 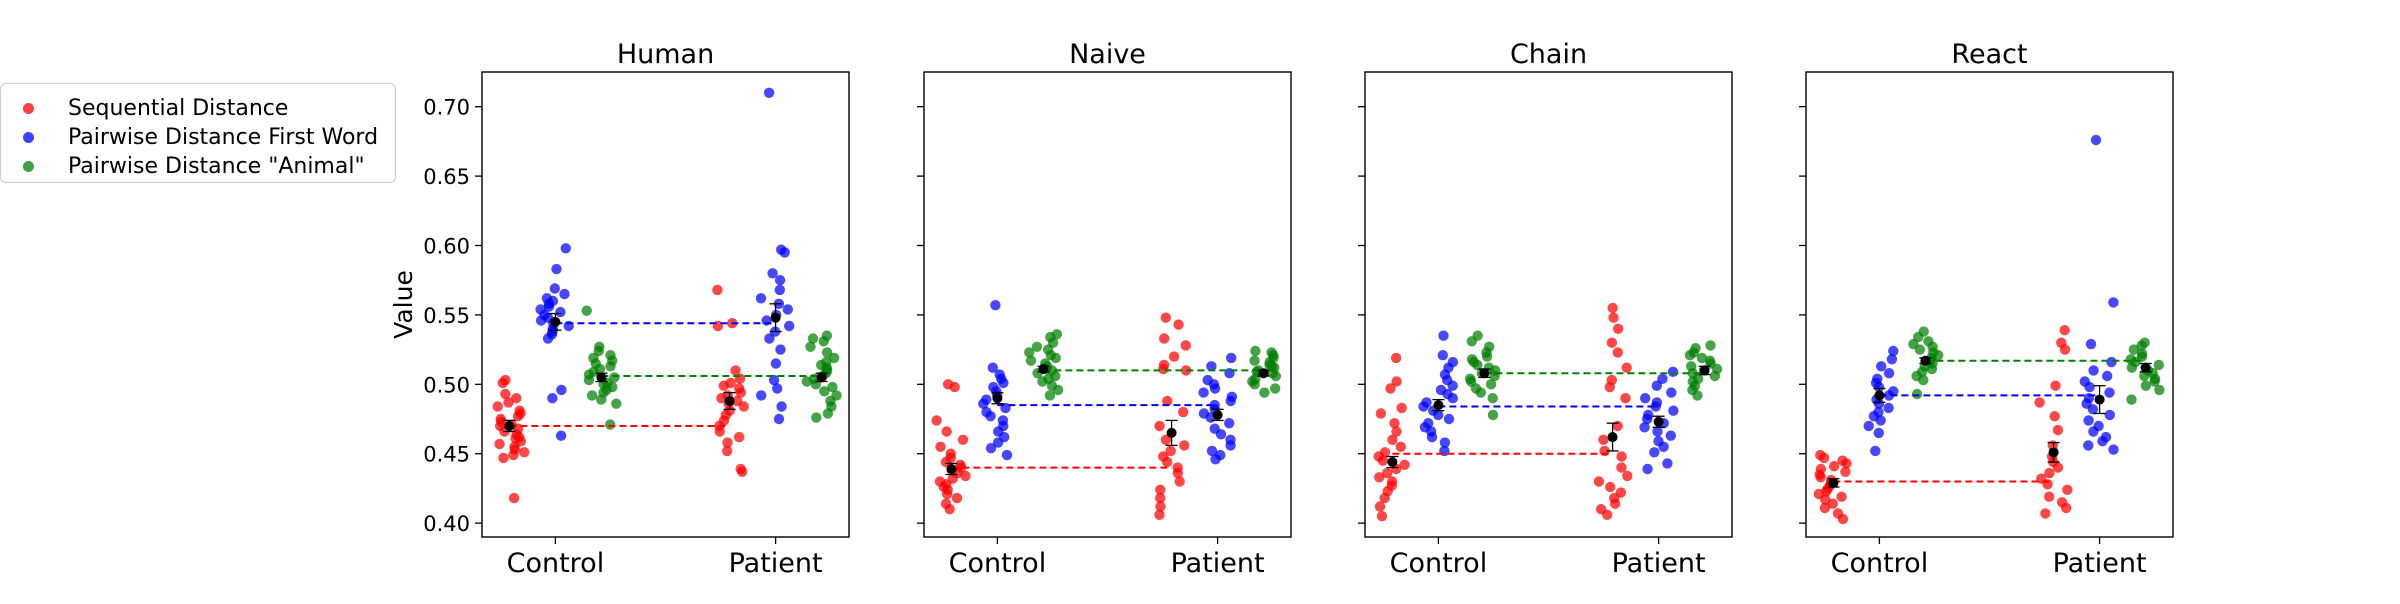 I want to click on legend-marker-icon, so click(x=28, y=108).